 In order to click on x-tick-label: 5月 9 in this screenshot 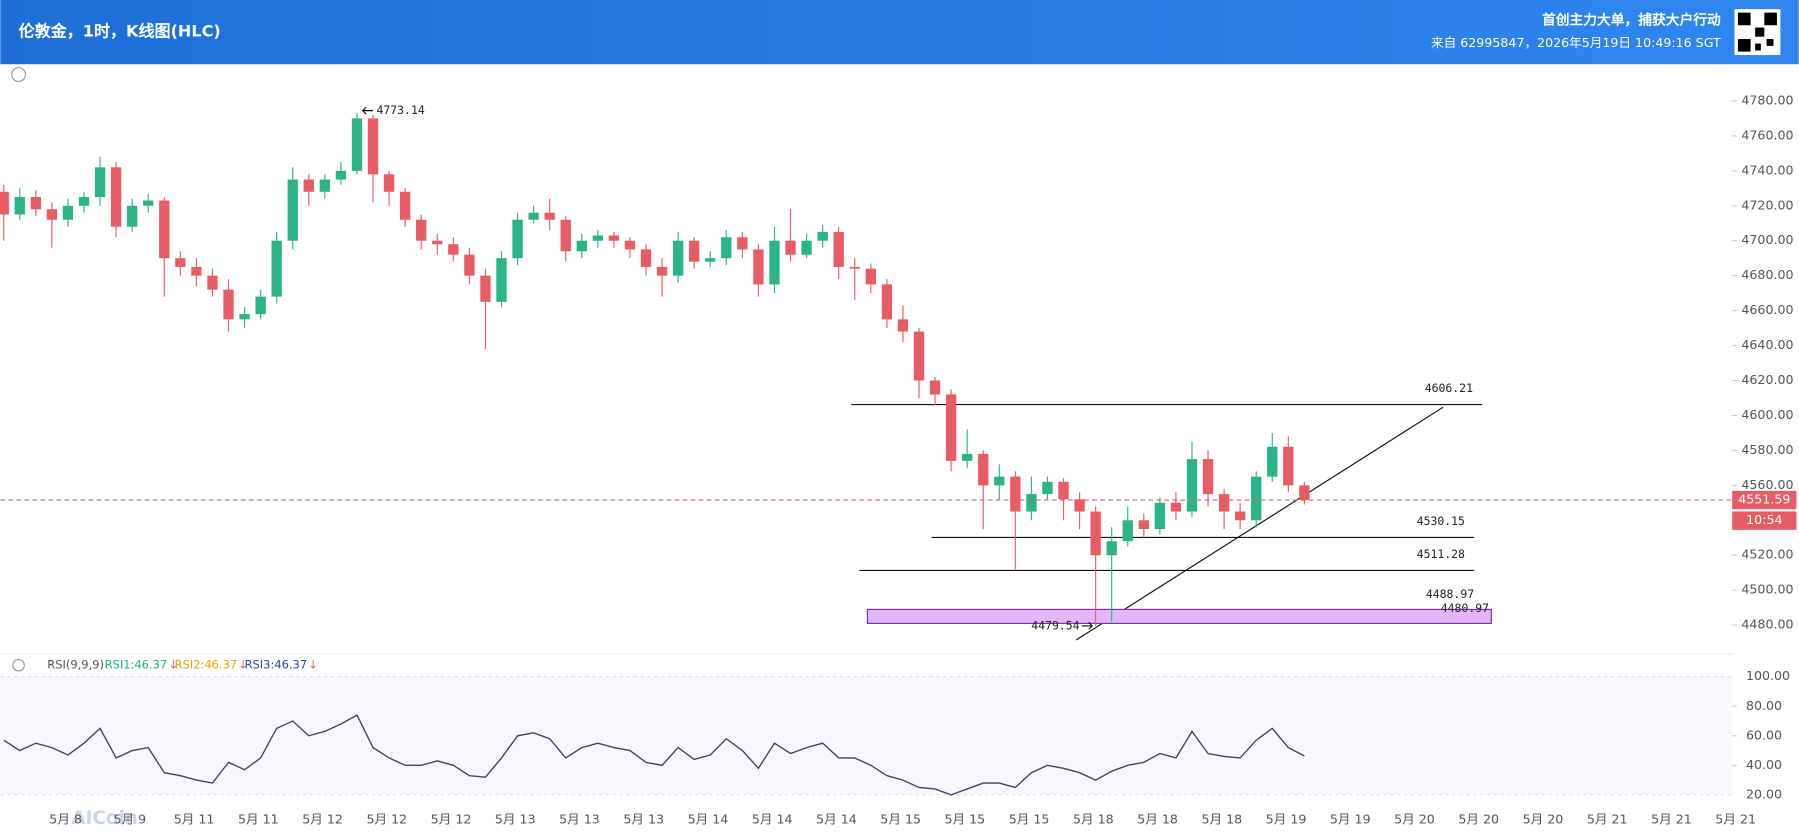, I will do `click(130, 819)`.